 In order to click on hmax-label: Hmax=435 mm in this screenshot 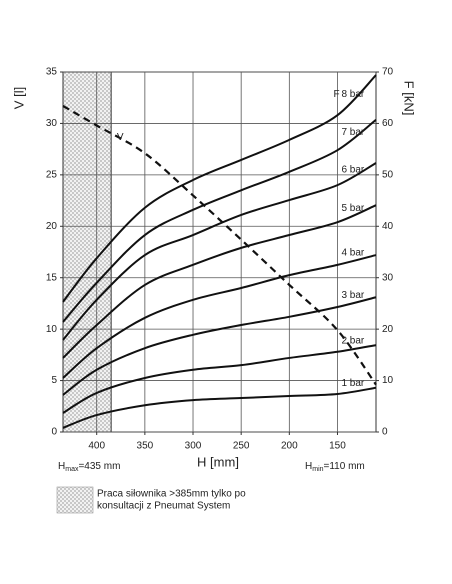, I will do `click(89, 467)`.